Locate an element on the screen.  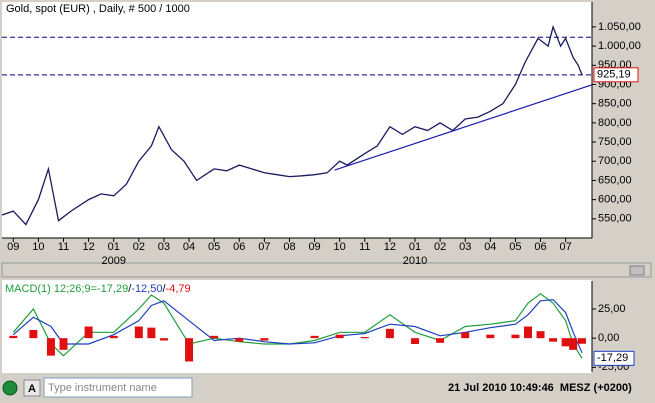
year-label: 2010 is located at coordinates (415, 261).